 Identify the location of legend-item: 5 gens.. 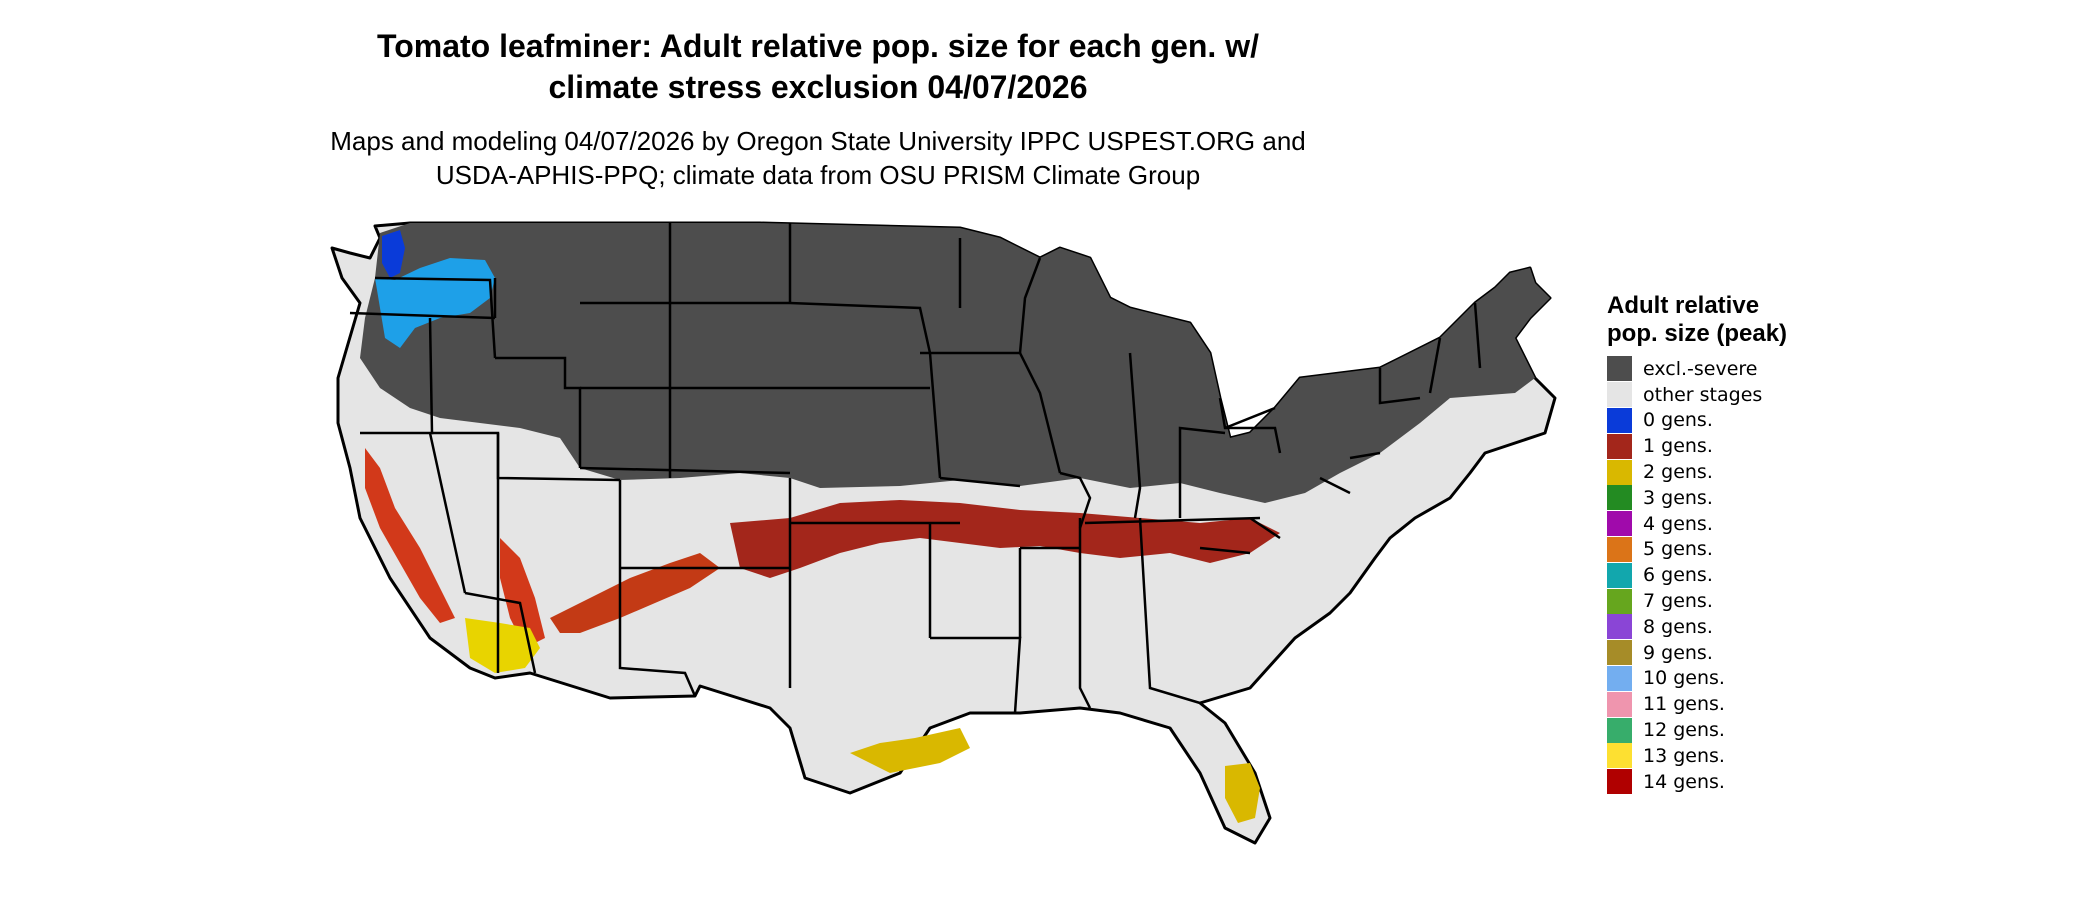
(1707, 549).